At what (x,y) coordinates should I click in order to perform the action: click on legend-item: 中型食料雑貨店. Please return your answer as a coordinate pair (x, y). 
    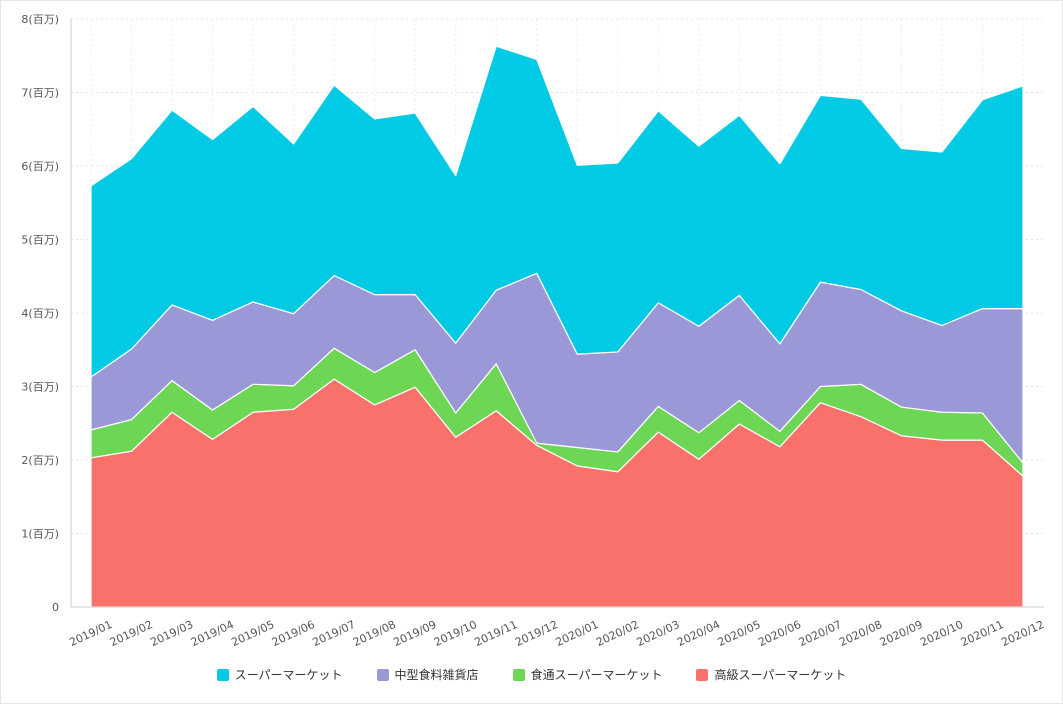
    Looking at the image, I should click on (427, 674).